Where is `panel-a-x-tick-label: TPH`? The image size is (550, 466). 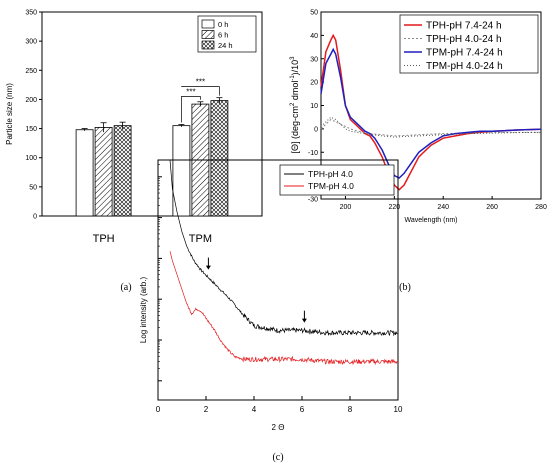 panel-a-x-tick-label: TPH is located at coordinates (104, 239).